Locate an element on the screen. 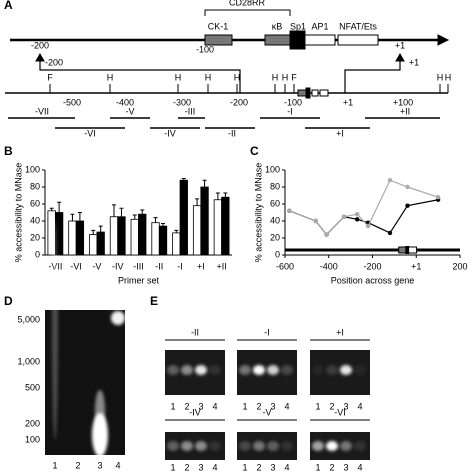 This screenshot has height=476, width=474. marker-label: 1,000 is located at coordinates (28, 361).